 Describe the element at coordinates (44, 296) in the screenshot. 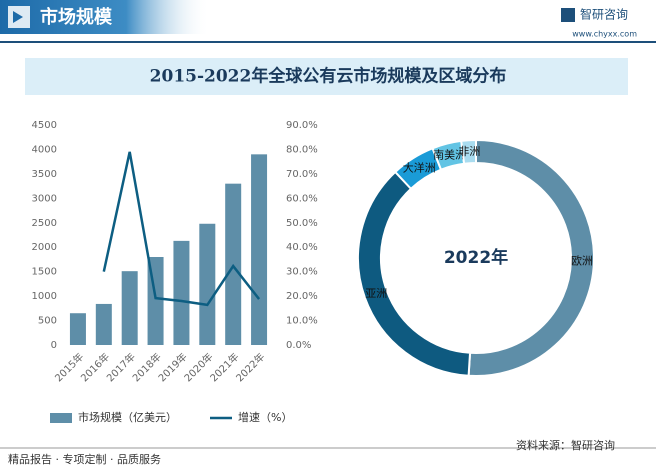

I see `y-tick-label: 1000` at that location.